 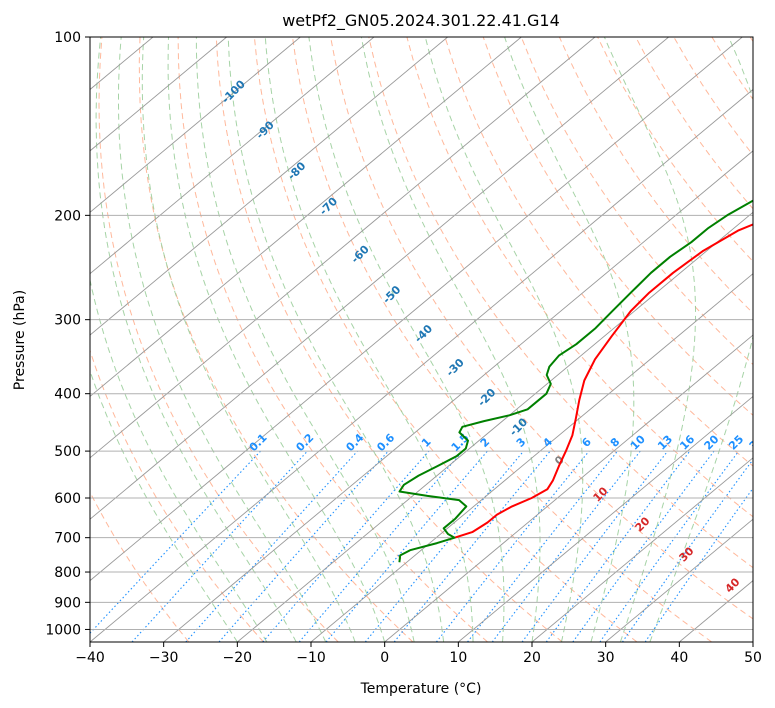 What do you see at coordinates (67, 216) in the screenshot?
I see `y-tick-label: 200` at bounding box center [67, 216].